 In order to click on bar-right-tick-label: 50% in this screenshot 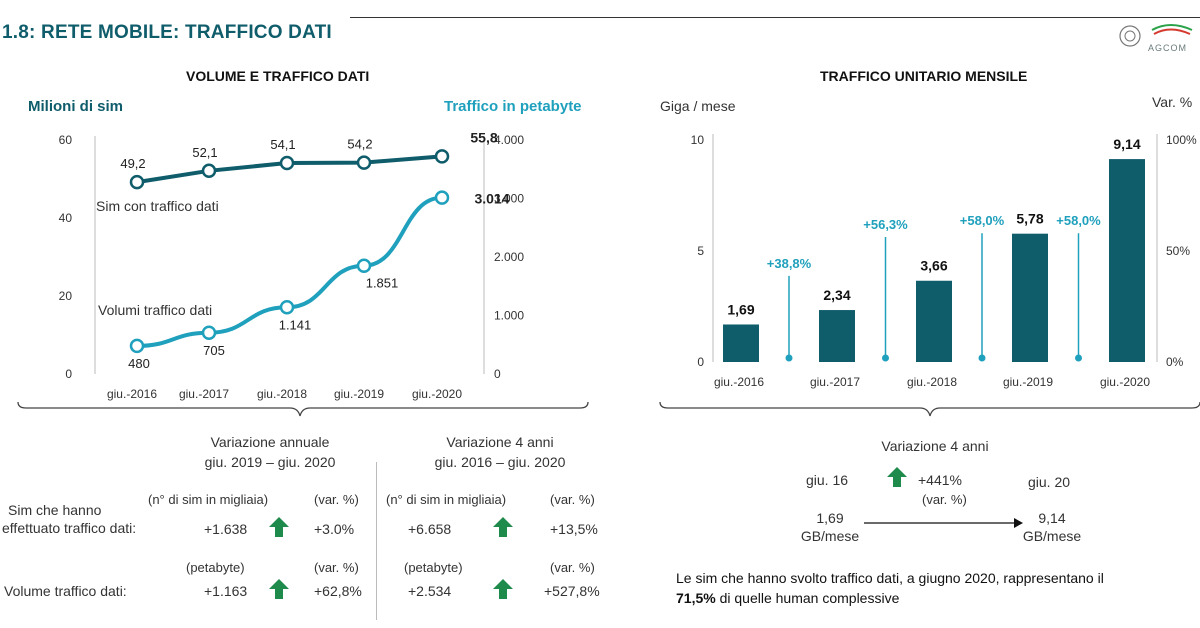, I will do `click(1178, 251)`.